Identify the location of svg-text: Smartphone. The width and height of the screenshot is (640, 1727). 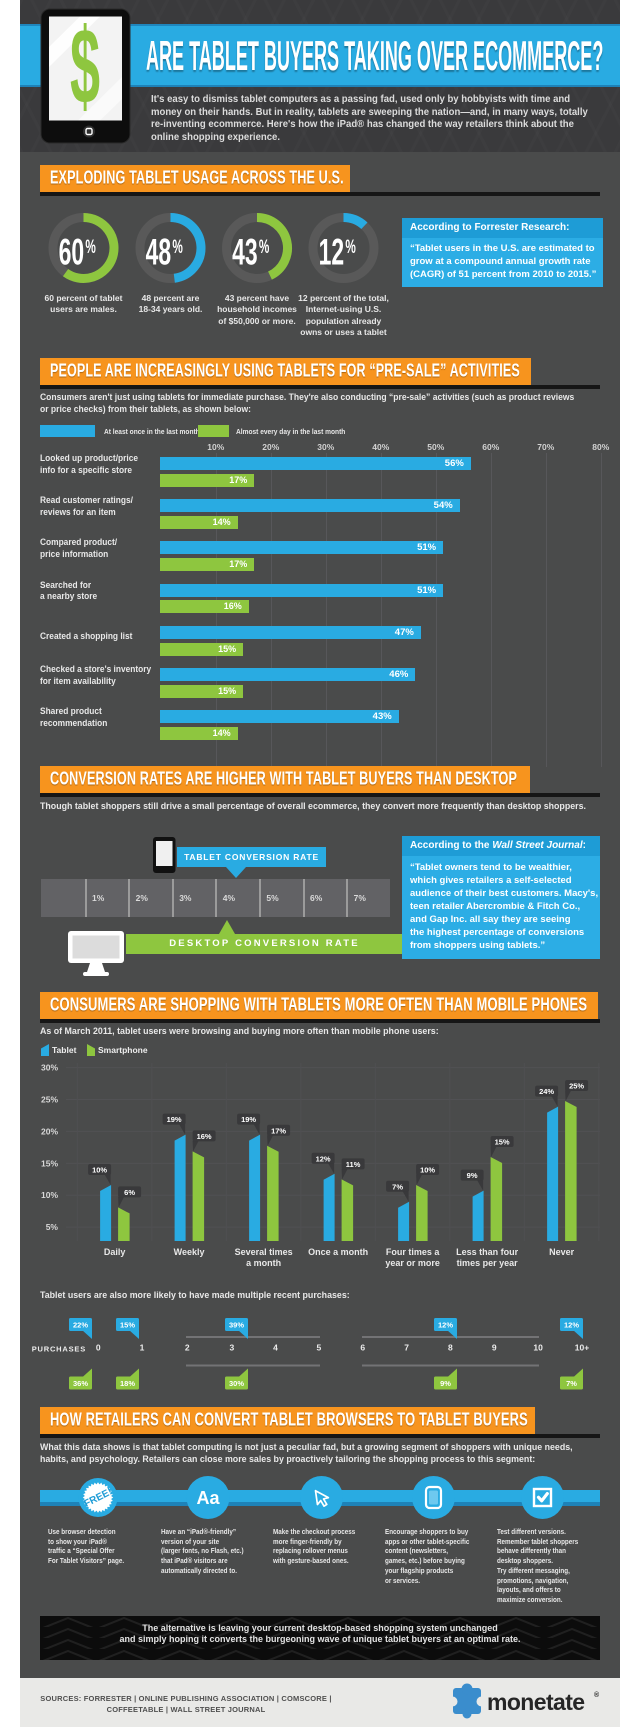
(123, 1050).